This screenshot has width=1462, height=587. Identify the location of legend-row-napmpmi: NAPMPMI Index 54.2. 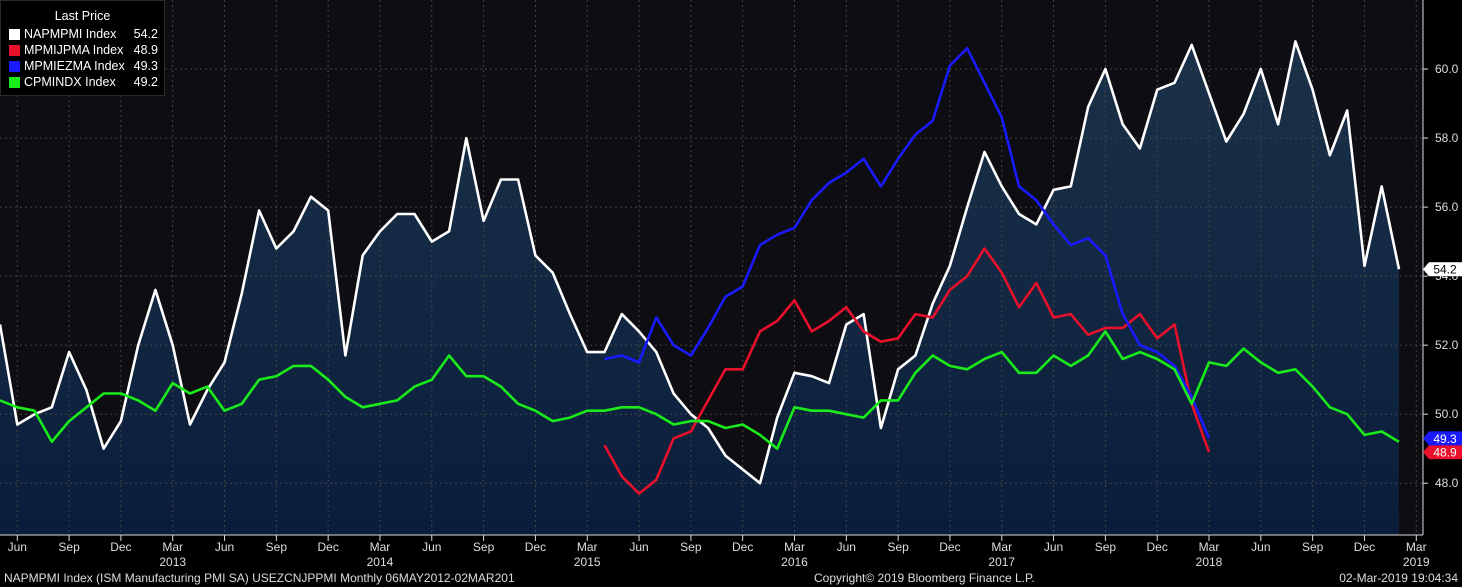
(83, 34).